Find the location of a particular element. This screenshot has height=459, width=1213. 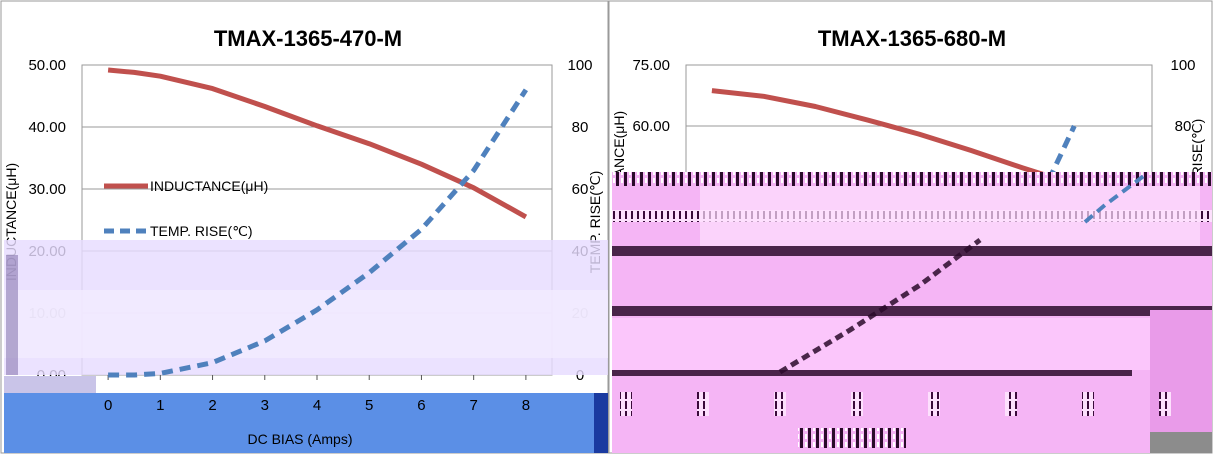

left-inductance-line is located at coordinates (317, 143).